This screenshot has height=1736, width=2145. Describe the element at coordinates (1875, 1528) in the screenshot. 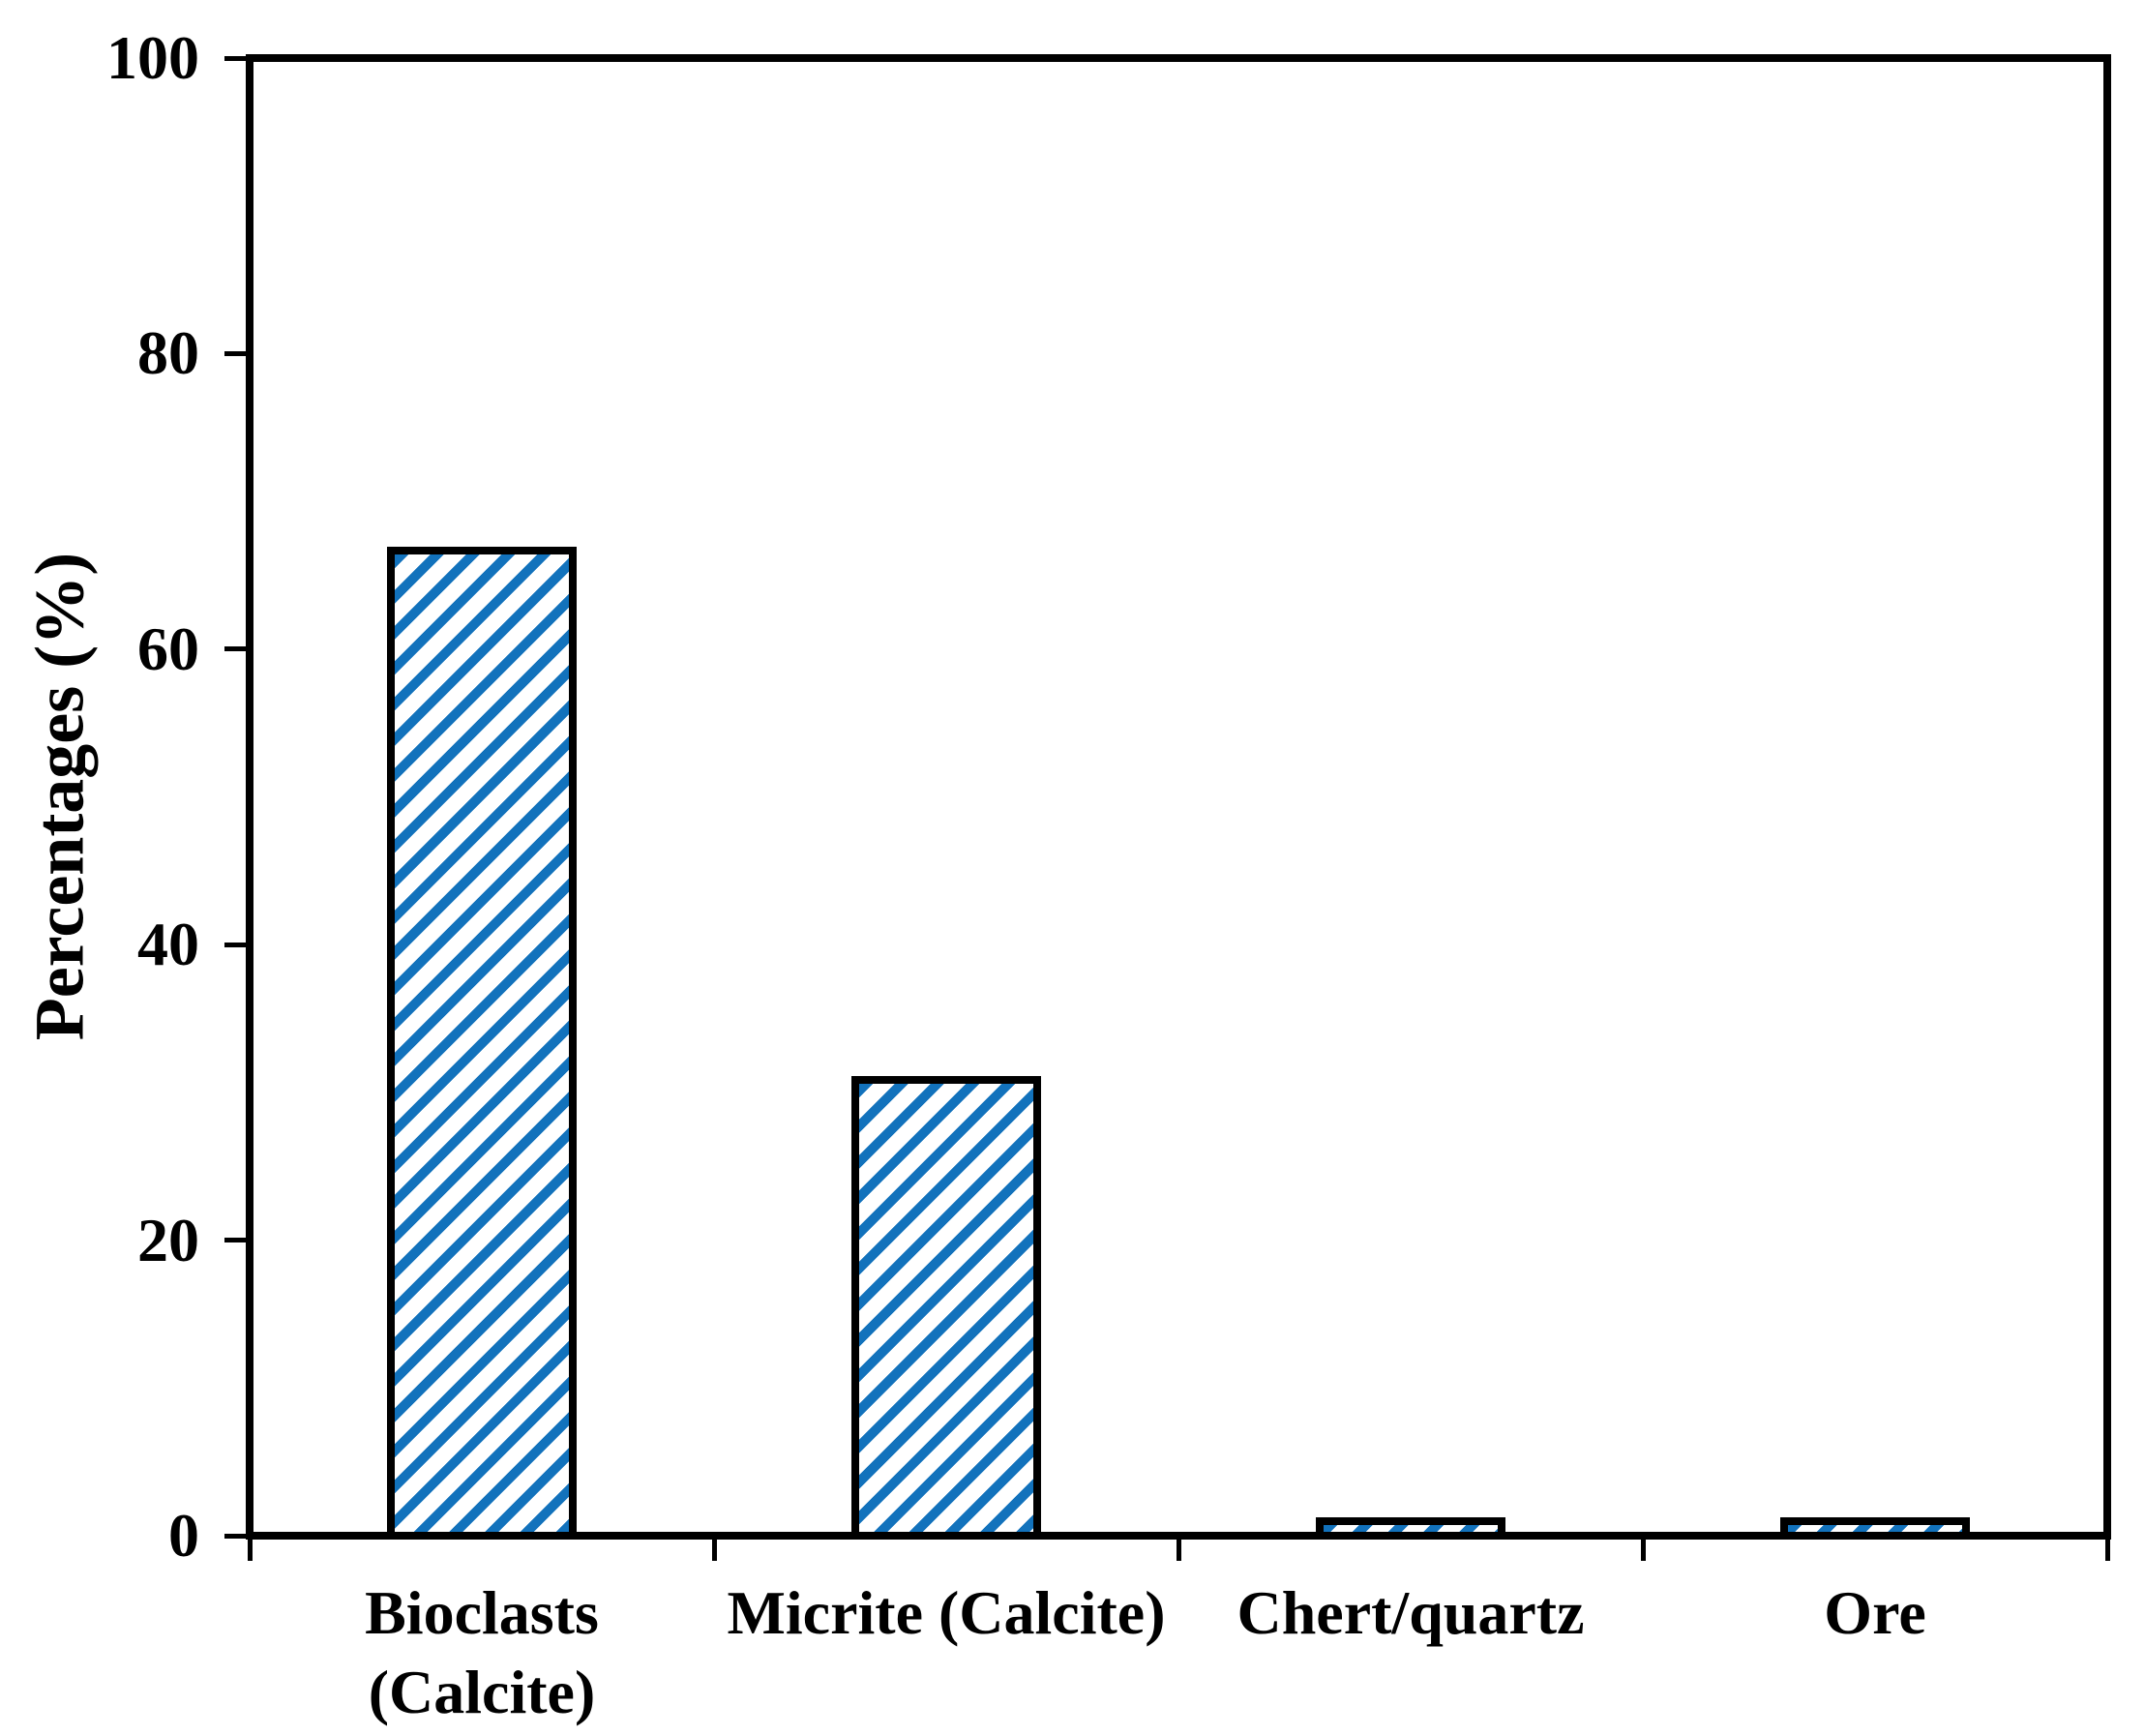

I see `bar-ore` at that location.